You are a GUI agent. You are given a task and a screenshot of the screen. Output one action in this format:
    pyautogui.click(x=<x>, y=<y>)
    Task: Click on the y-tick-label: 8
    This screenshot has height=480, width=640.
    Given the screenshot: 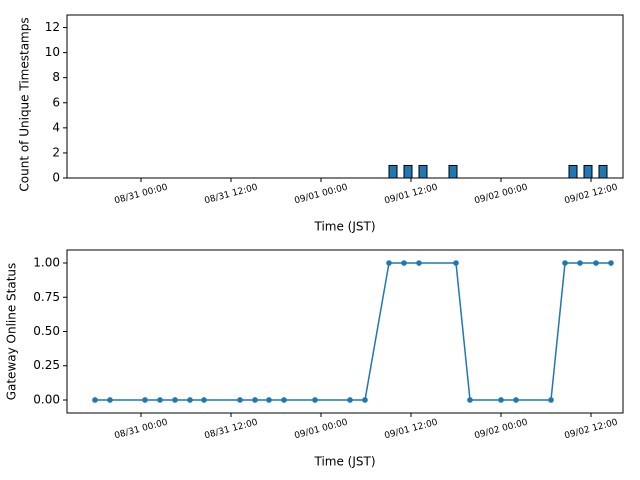 What is the action you would take?
    pyautogui.click(x=56, y=77)
    